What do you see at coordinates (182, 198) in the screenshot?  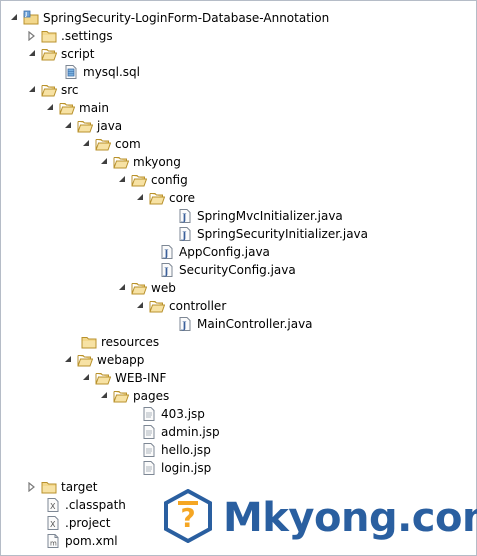 I see `tree-node-label: core` at bounding box center [182, 198].